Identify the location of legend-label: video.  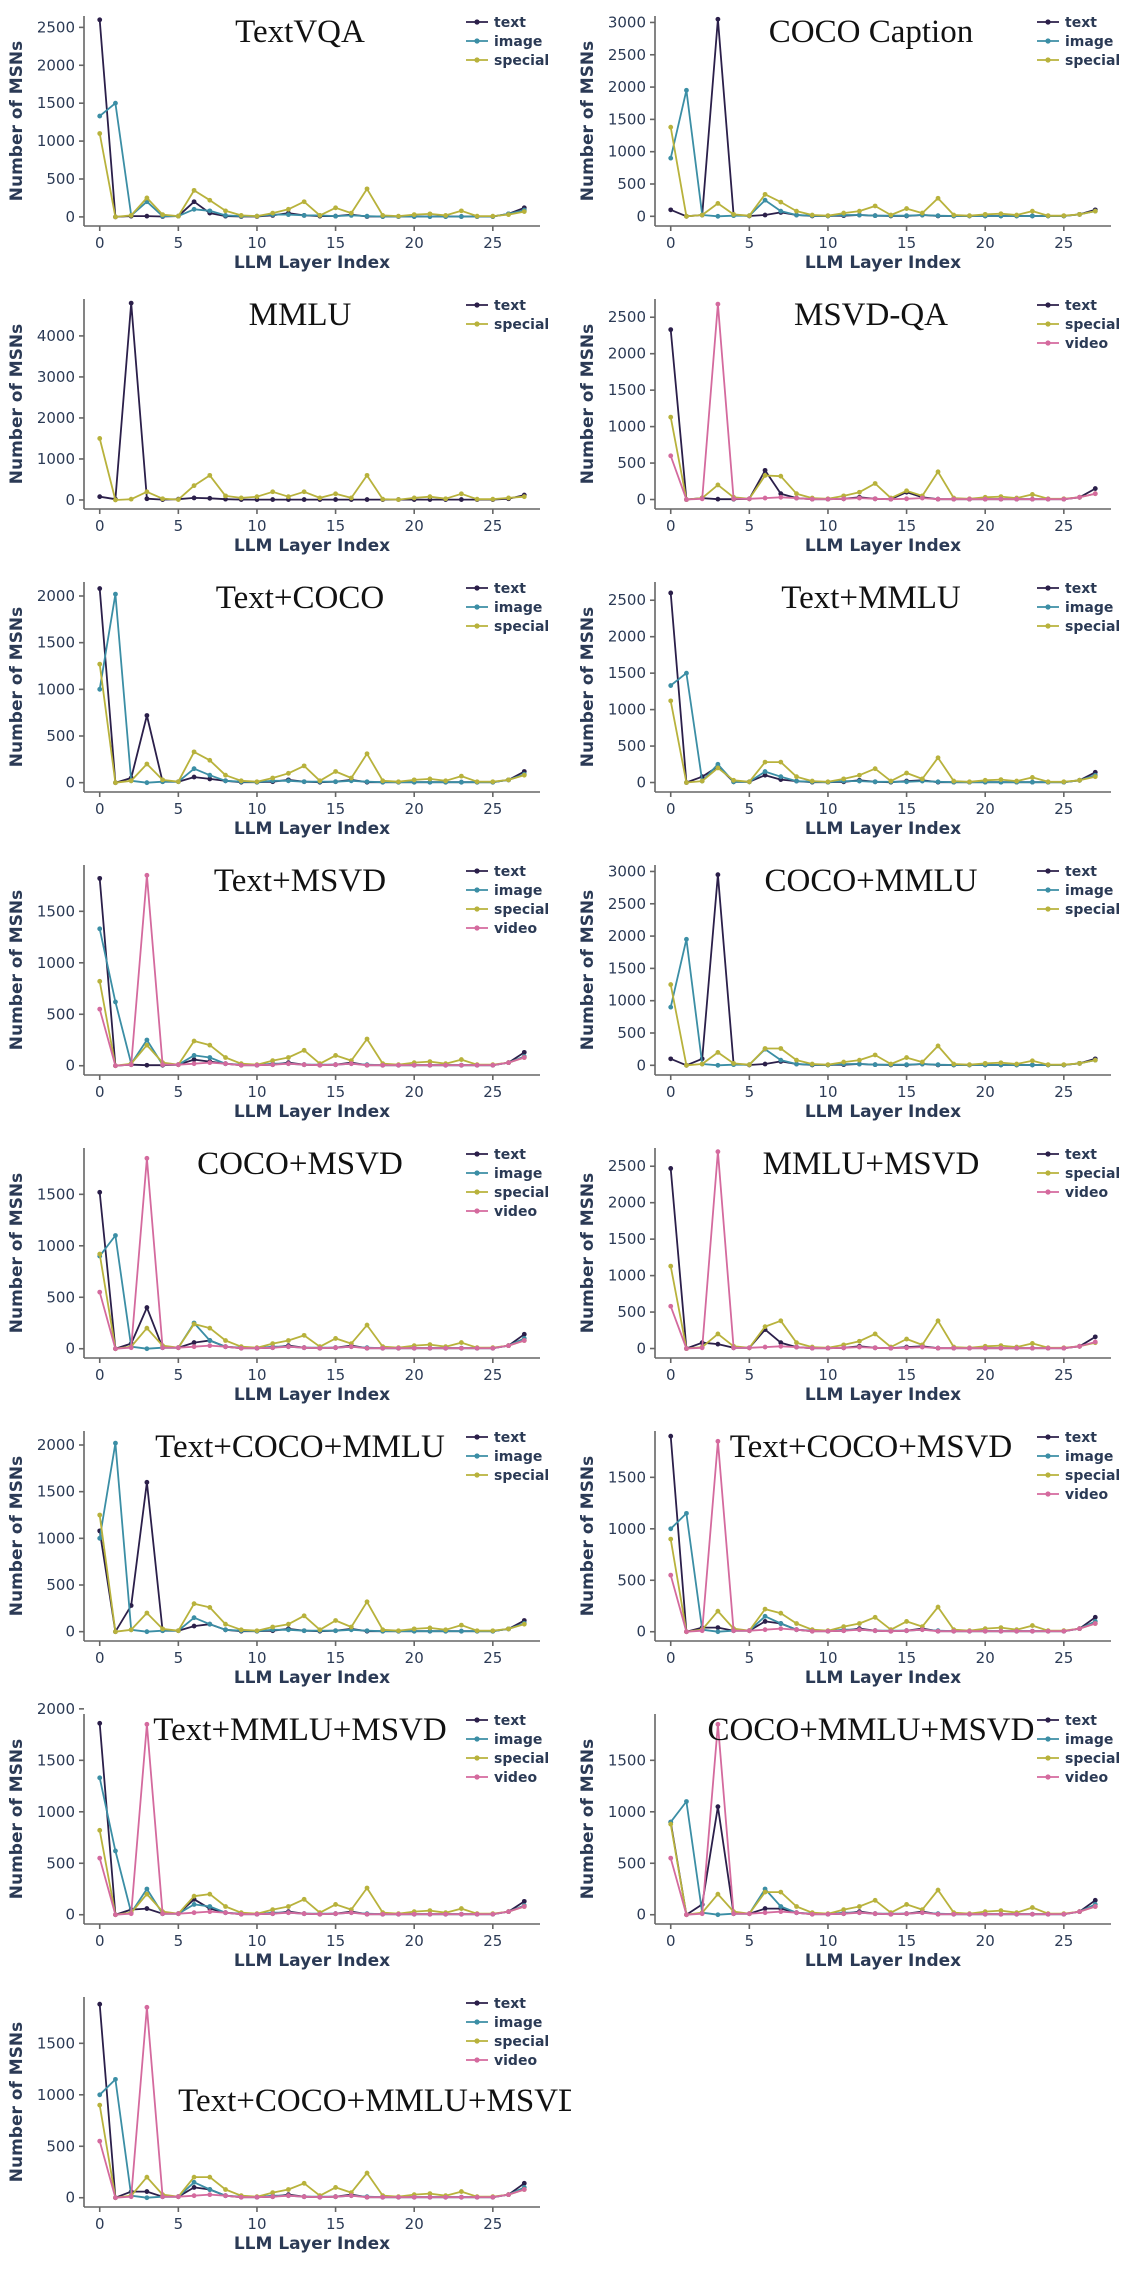
(1086, 1778).